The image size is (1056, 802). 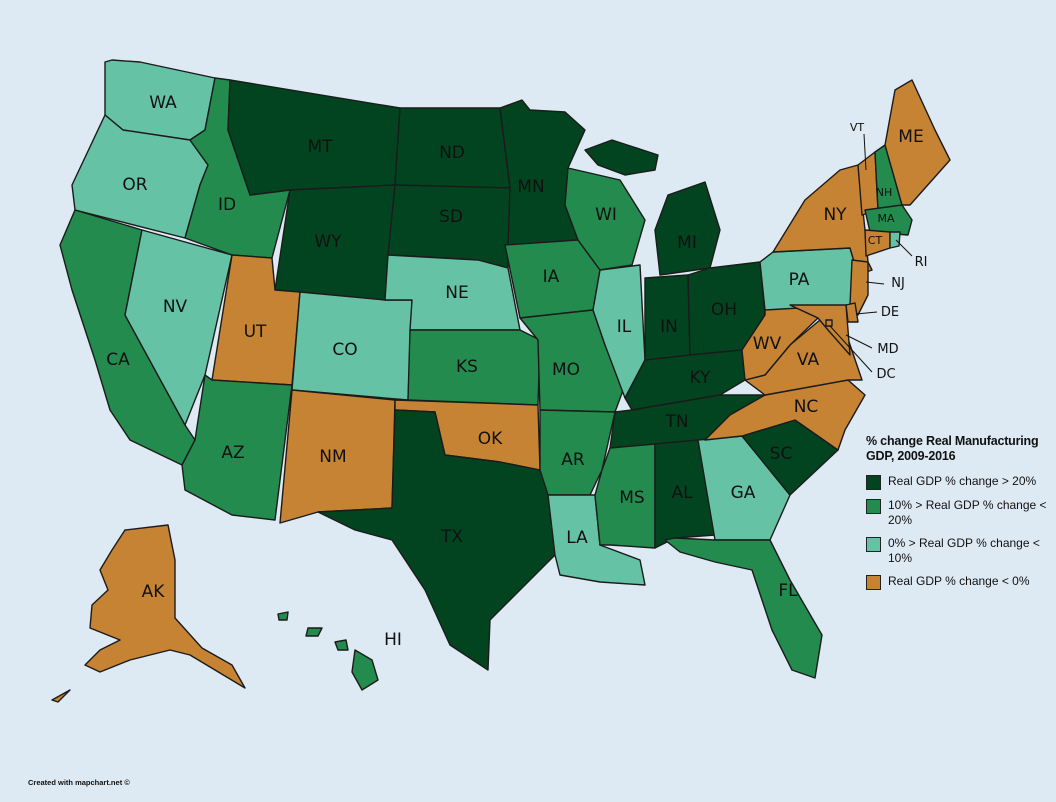 I want to click on state-HI-maui, so click(x=341, y=645).